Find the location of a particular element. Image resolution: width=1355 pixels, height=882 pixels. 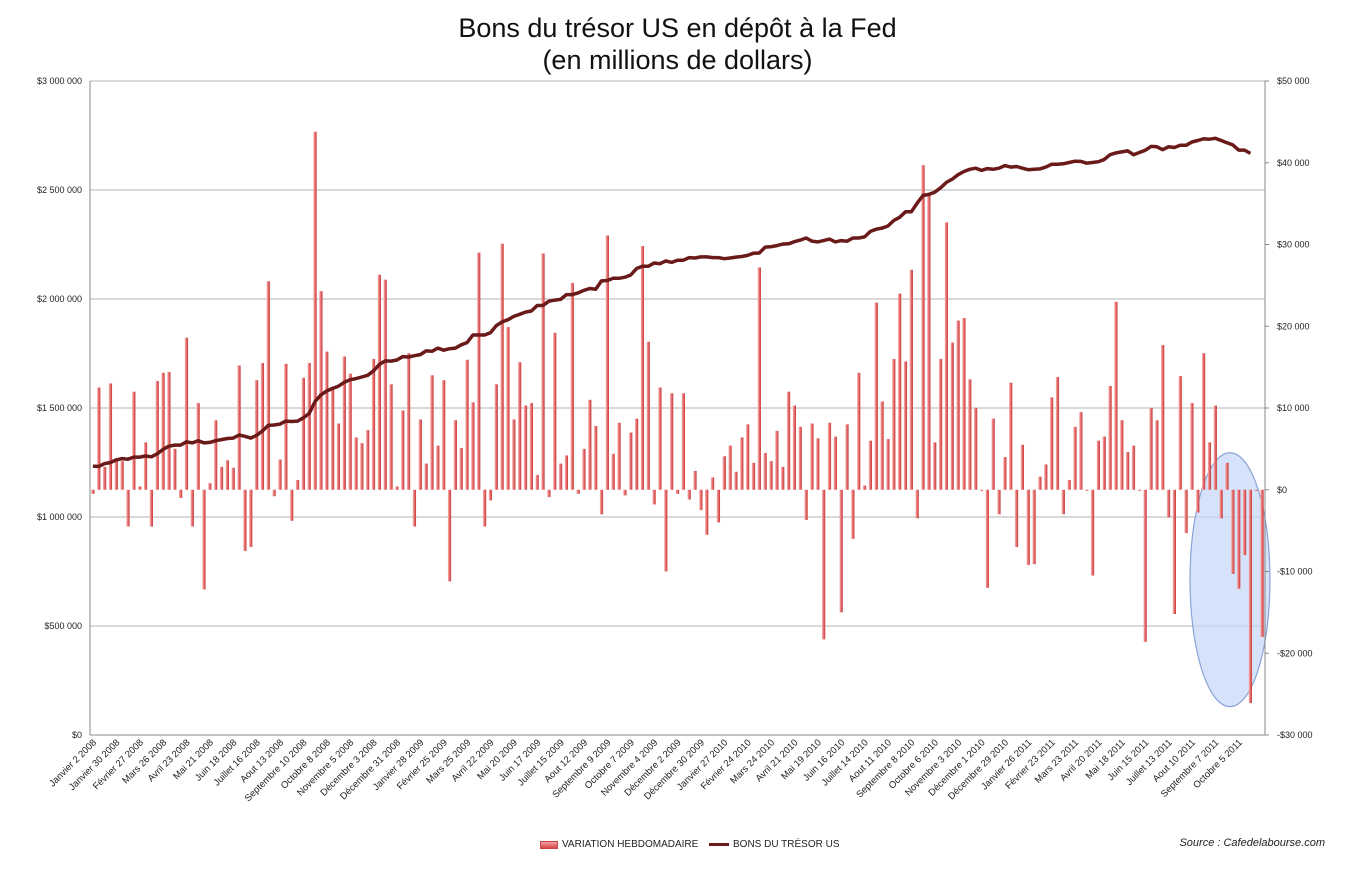

right-tick-label: $0 is located at coordinates (1282, 490).